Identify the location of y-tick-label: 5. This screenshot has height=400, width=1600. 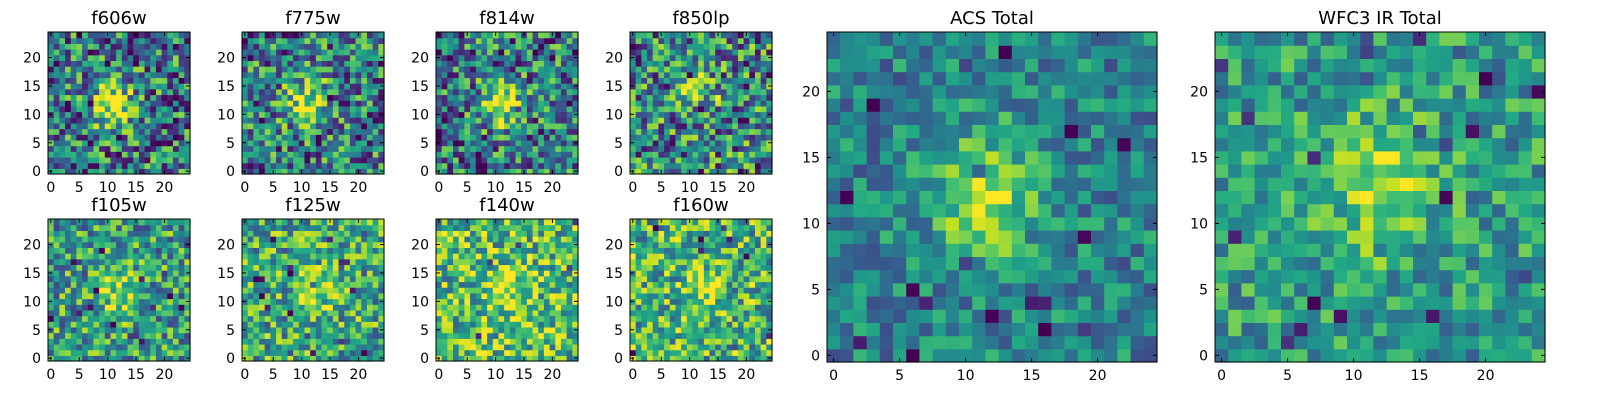
(36, 144).